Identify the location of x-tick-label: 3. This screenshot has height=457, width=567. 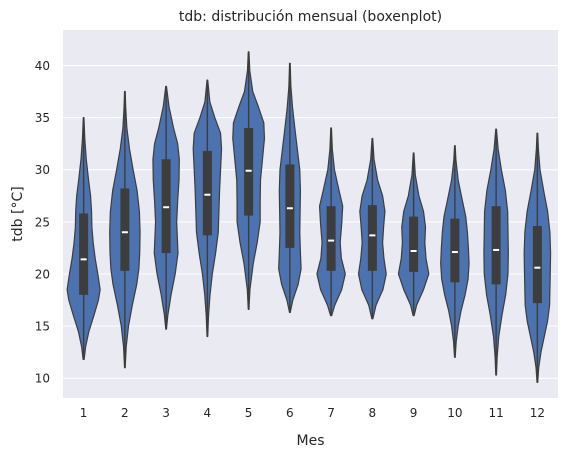
(166, 413).